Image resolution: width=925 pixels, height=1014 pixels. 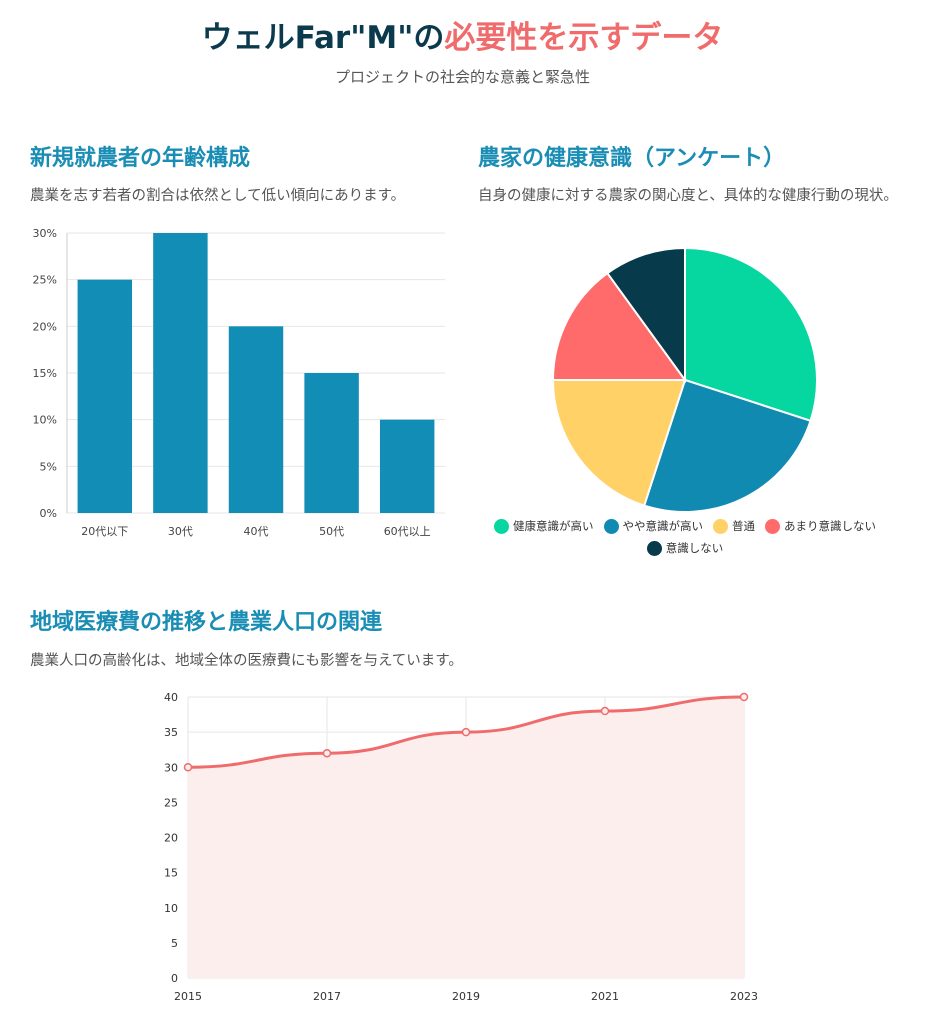 What do you see at coordinates (256, 531) in the screenshot?
I see `bar-x-tick: 40代` at bounding box center [256, 531].